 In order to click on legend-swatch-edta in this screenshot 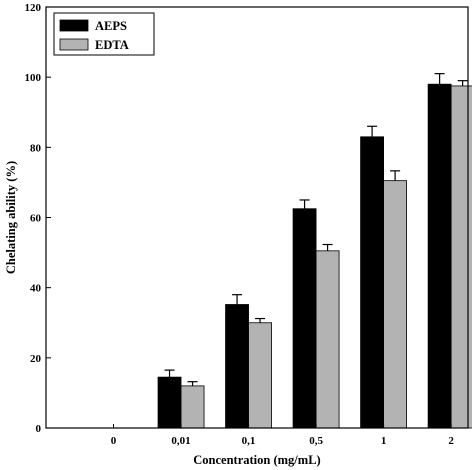, I will do `click(74, 44)`.